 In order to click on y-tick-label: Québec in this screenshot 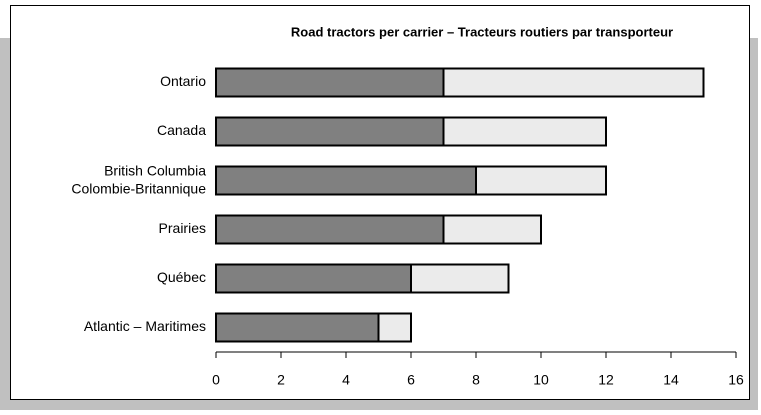, I will do `click(181, 277)`.